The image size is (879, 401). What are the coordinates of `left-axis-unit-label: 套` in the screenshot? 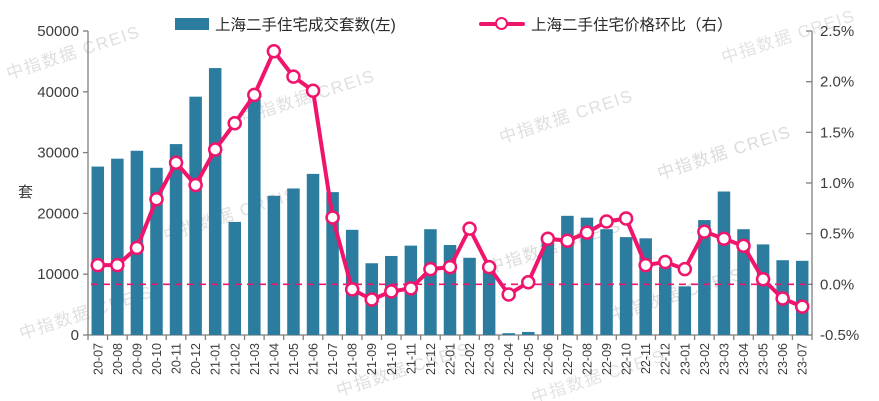 It's located at (25, 192).